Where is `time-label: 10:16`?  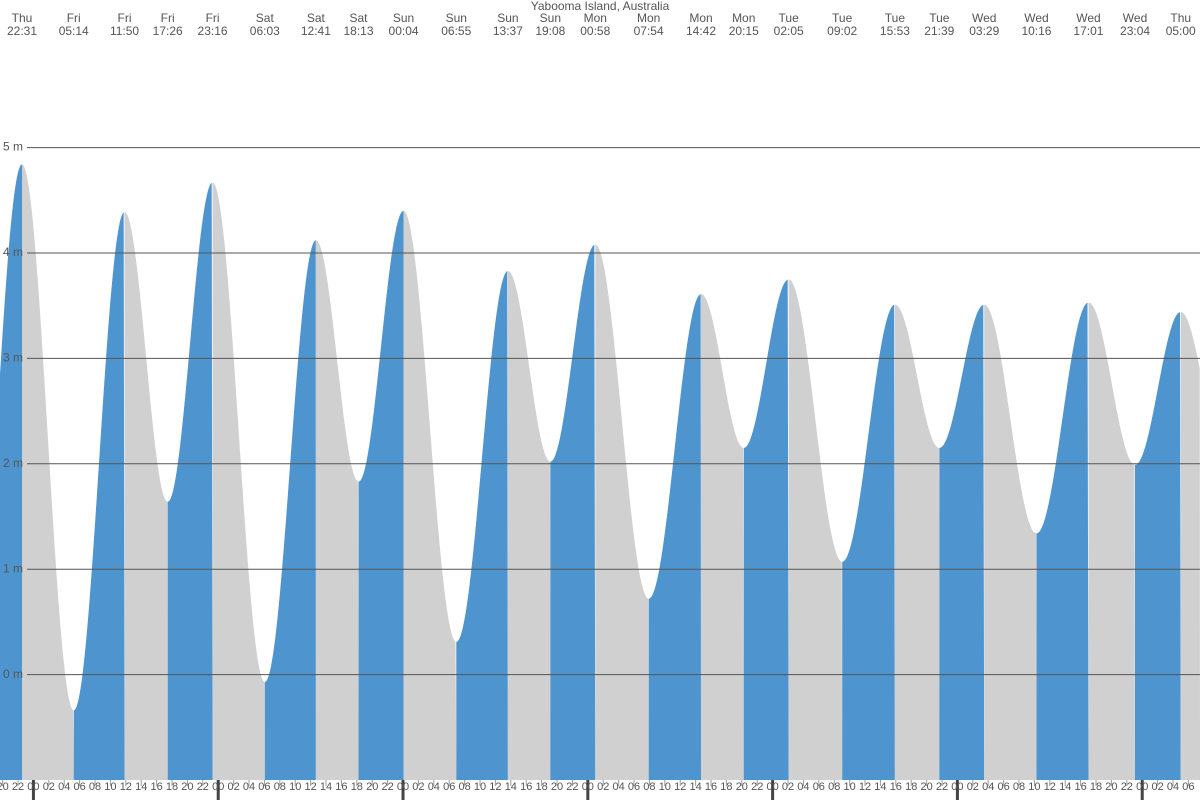 time-label: 10:16 is located at coordinates (1036, 31).